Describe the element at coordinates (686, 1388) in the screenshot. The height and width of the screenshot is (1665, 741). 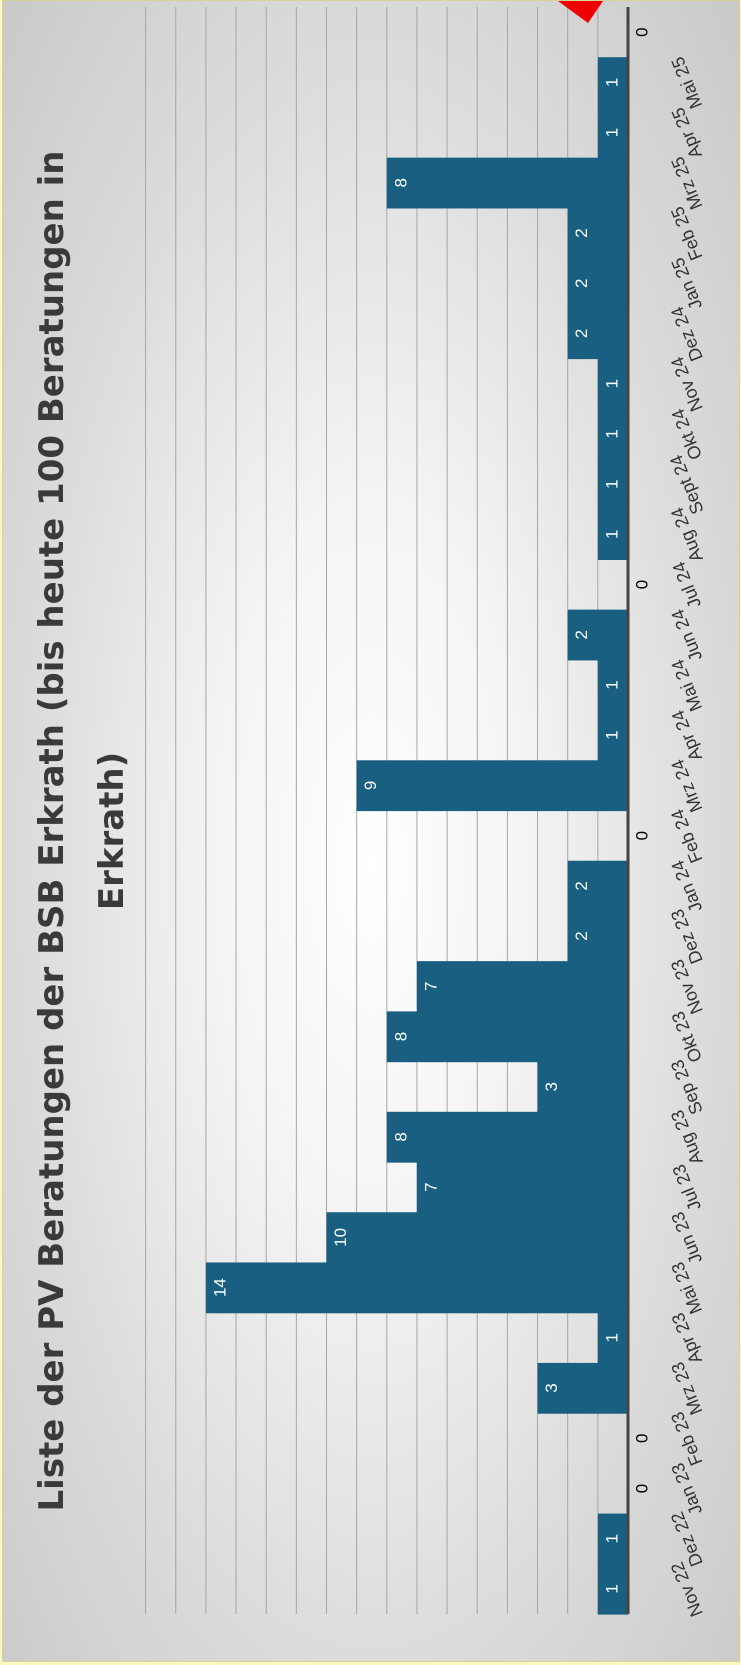
I see `category-tick-label: Mrz 23` at that location.